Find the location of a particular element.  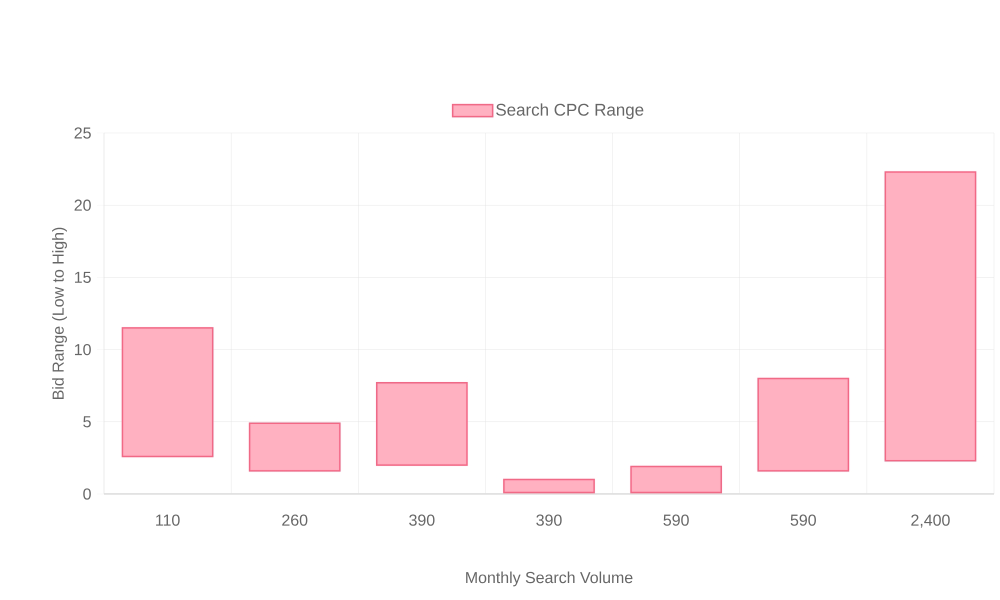

x-tick-label: 110 is located at coordinates (168, 520).